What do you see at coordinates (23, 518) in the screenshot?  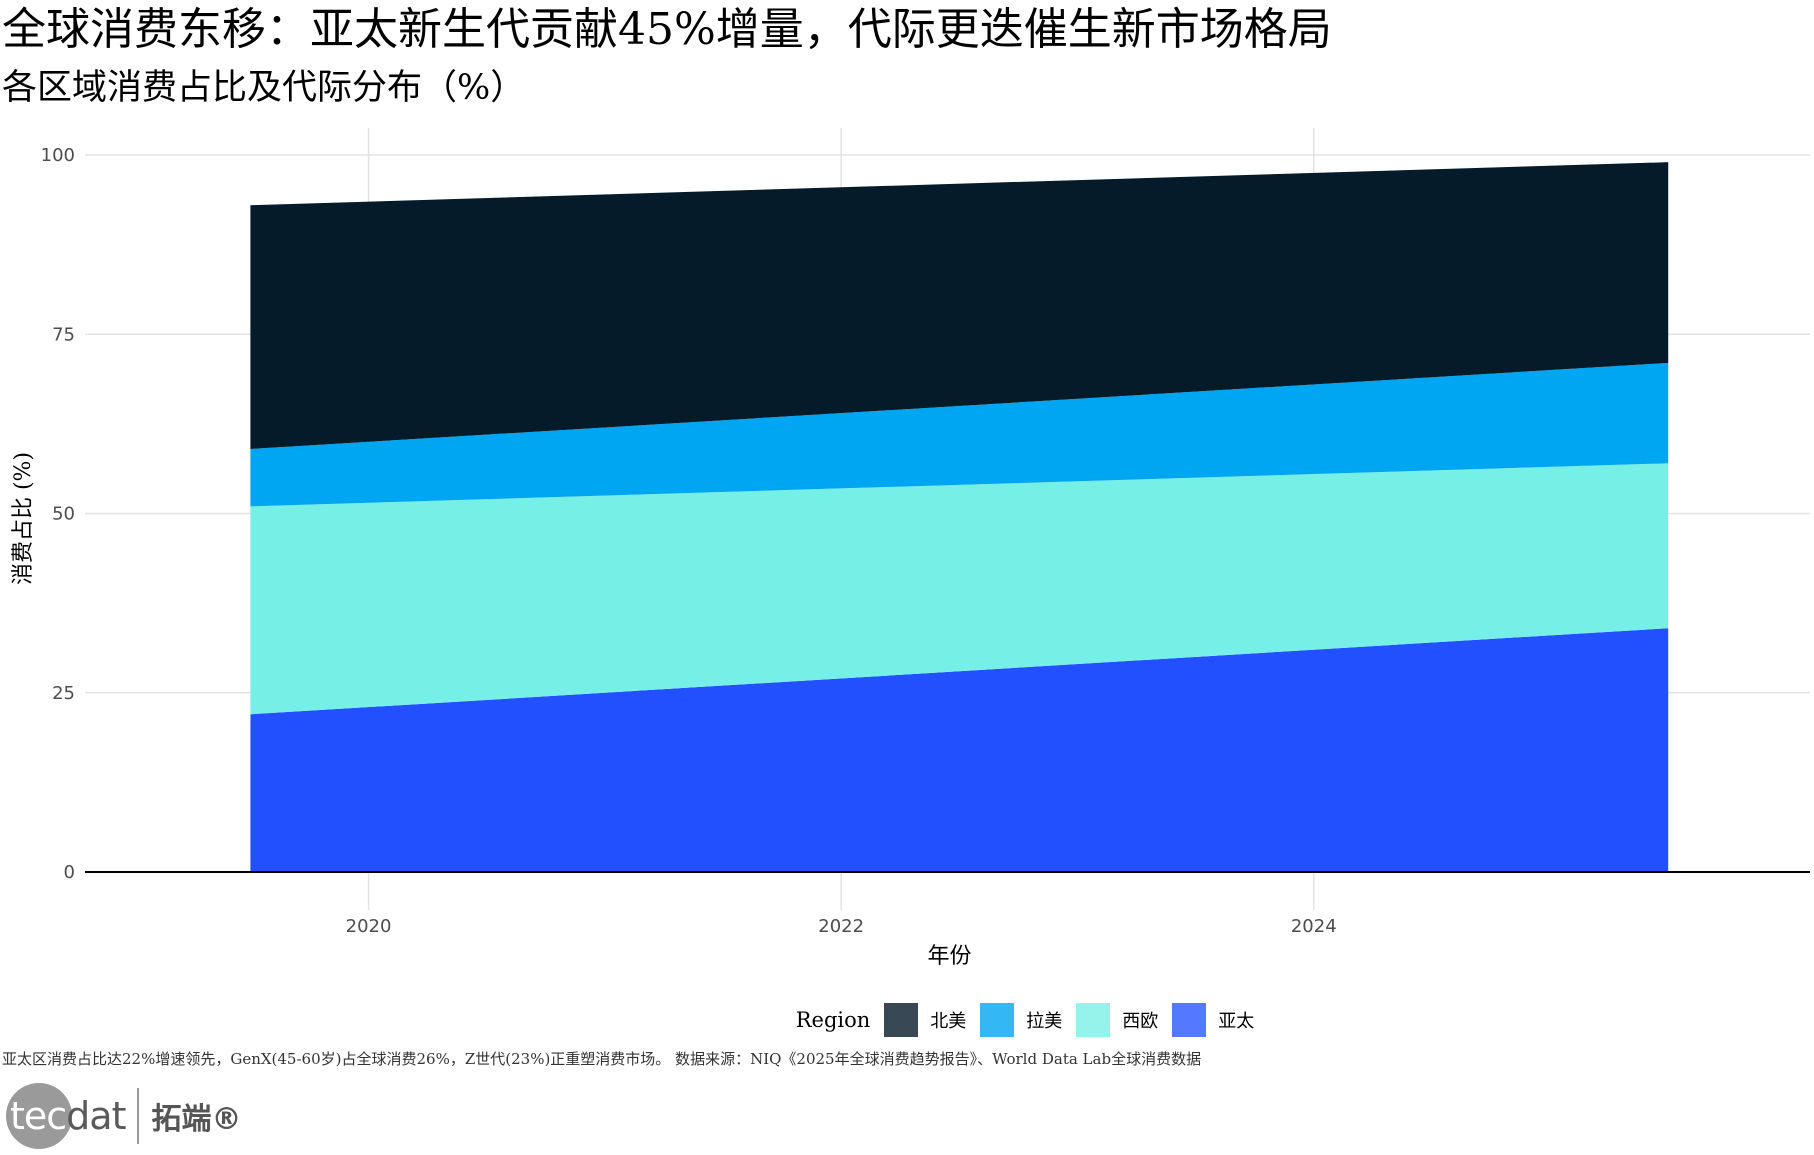 I see `y-axis-title: 消费占比 (%)` at bounding box center [23, 518].